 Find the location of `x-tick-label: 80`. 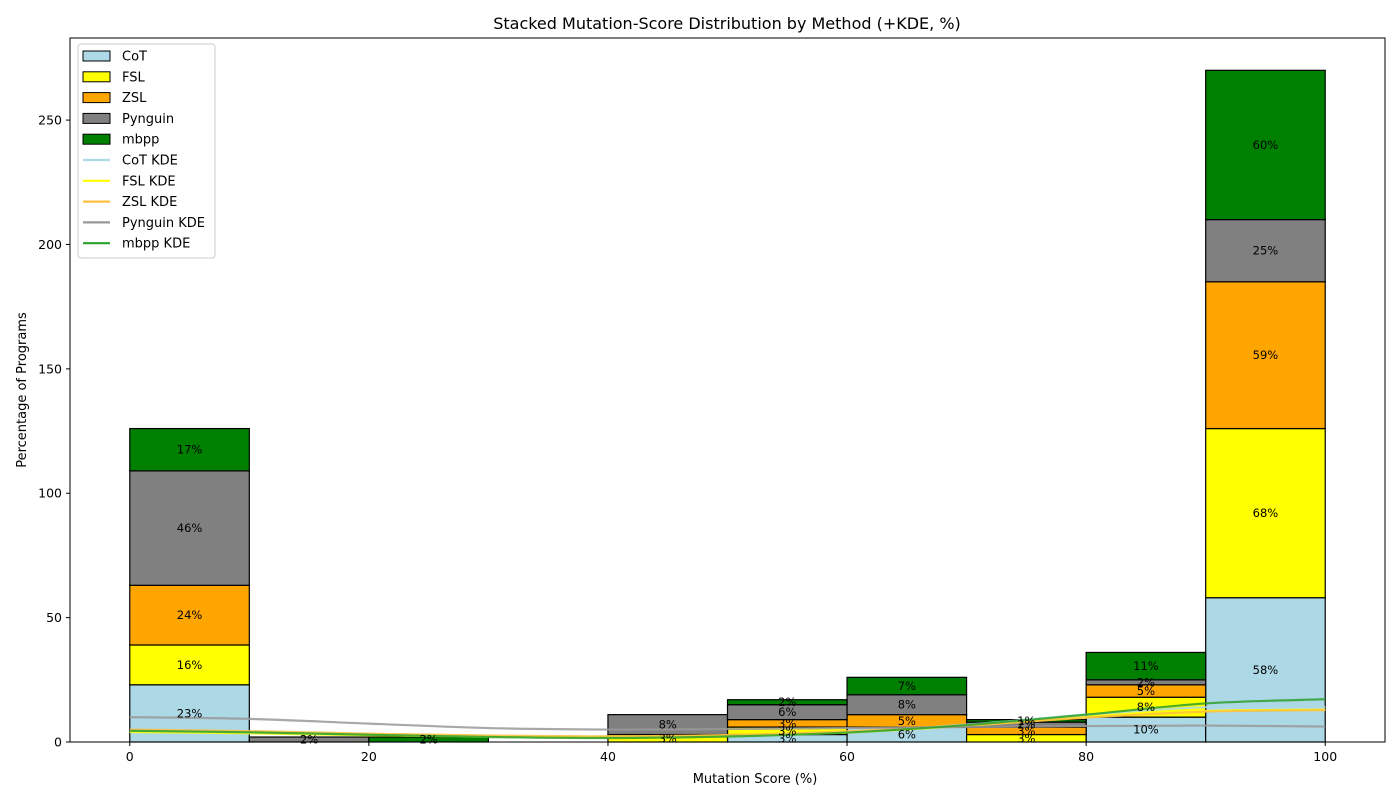

x-tick-label: 80 is located at coordinates (1086, 756).